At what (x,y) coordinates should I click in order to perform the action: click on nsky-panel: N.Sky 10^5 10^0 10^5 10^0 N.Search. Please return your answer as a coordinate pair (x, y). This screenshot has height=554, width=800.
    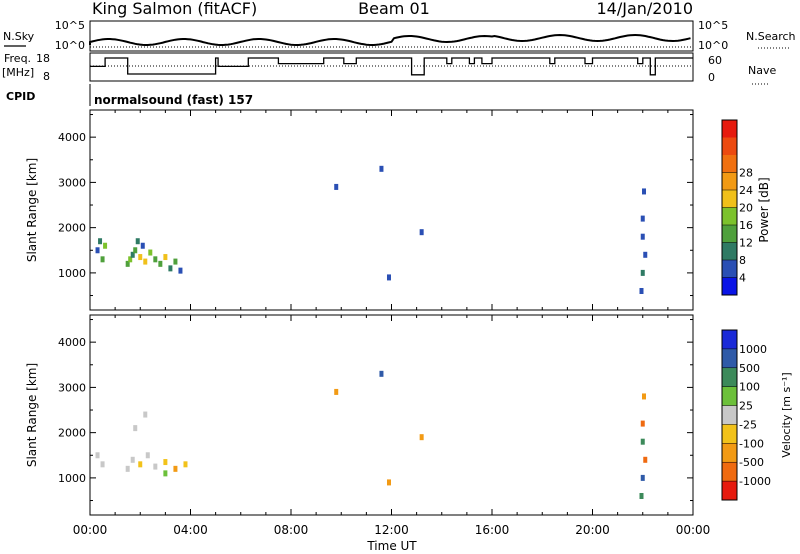
    Looking at the image, I should click on (399, 35).